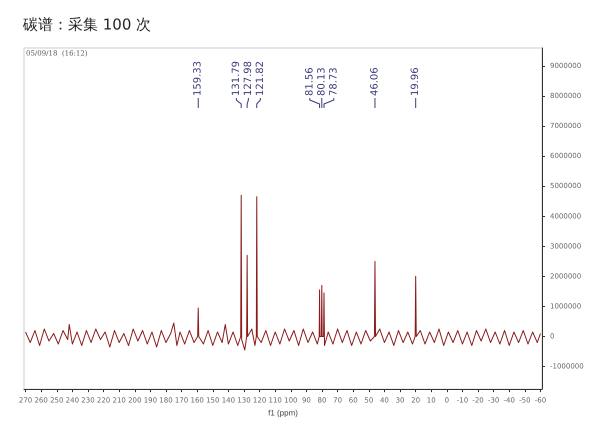 The width and height of the screenshot is (600, 430). I want to click on annotation: 121.82, so click(260, 78).